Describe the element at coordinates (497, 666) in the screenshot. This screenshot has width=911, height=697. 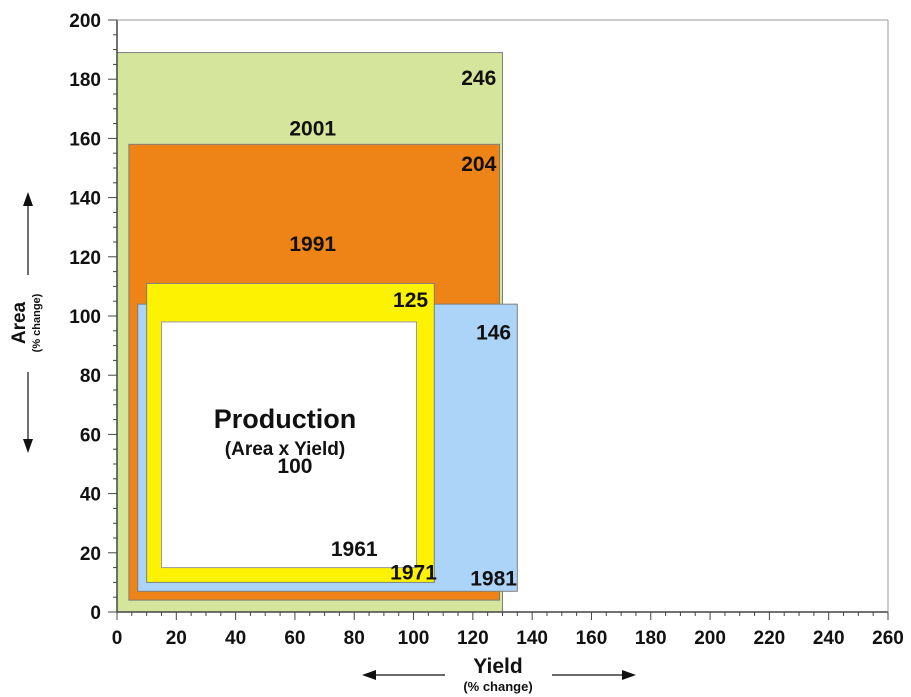
I see `x-axis-label: Yield` at that location.